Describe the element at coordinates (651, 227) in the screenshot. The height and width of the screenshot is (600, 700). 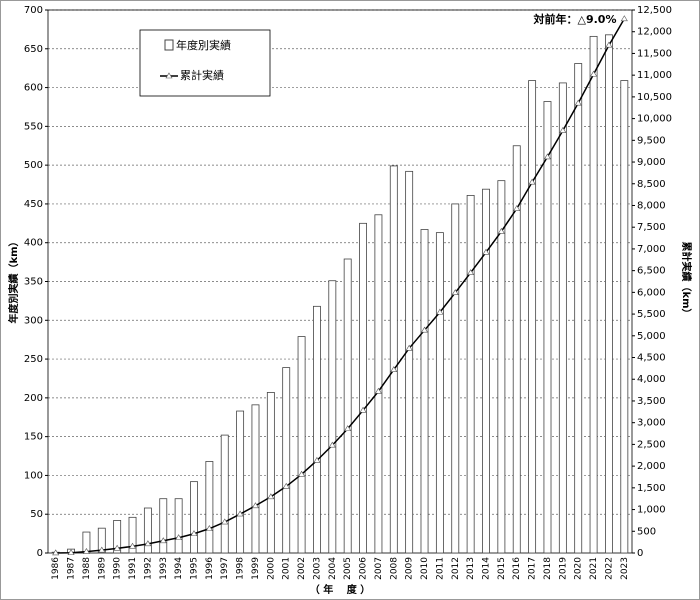
I see `y2-tick-label: 7,500` at that location.